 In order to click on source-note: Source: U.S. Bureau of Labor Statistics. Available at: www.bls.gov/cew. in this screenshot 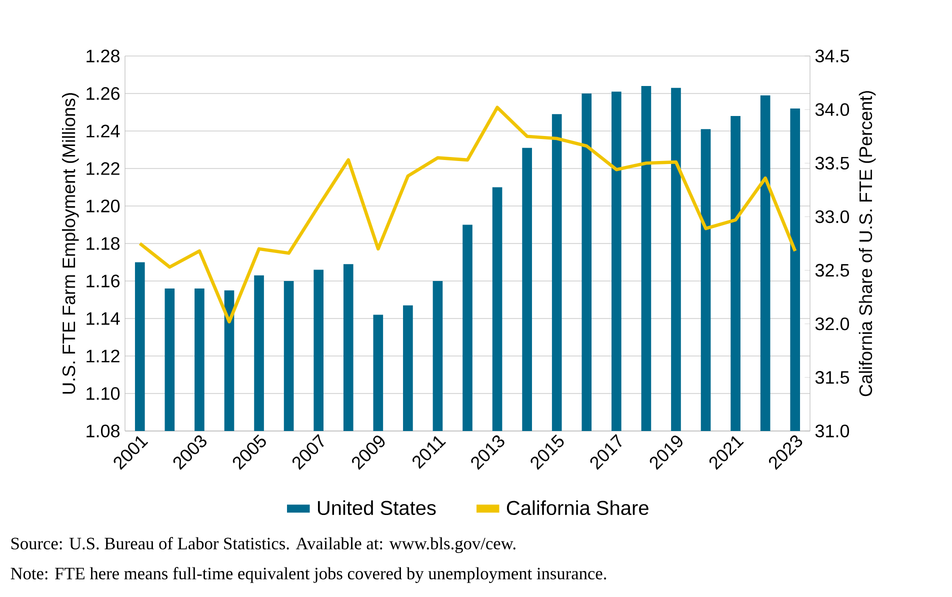, I will do `click(263, 545)`.